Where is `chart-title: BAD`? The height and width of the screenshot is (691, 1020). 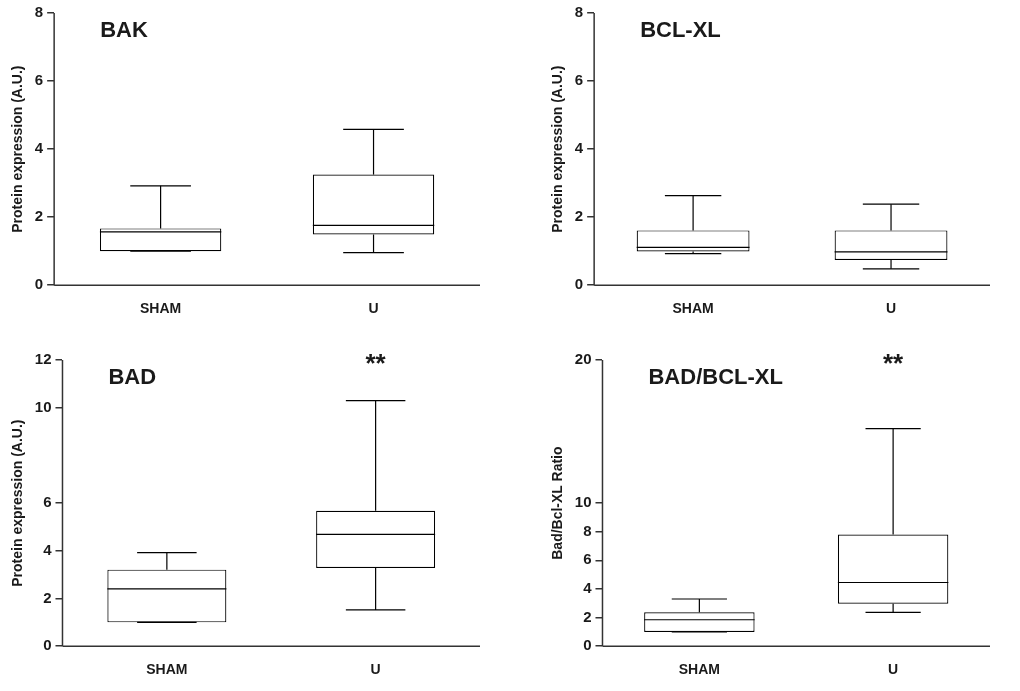 chart-title: BAD is located at coordinates (132, 376).